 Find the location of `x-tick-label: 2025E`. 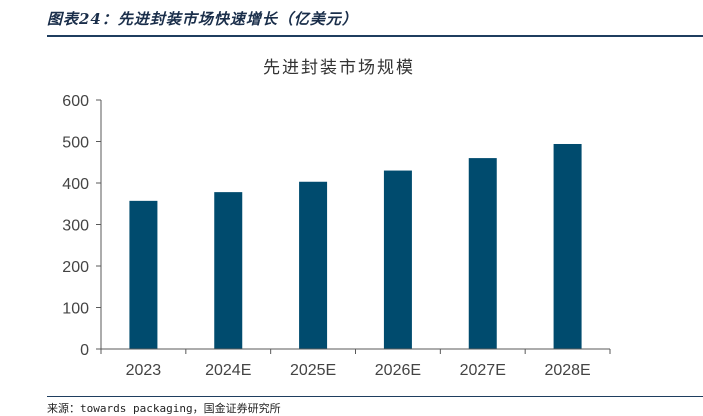

x-tick-label: 2025E is located at coordinates (313, 370).